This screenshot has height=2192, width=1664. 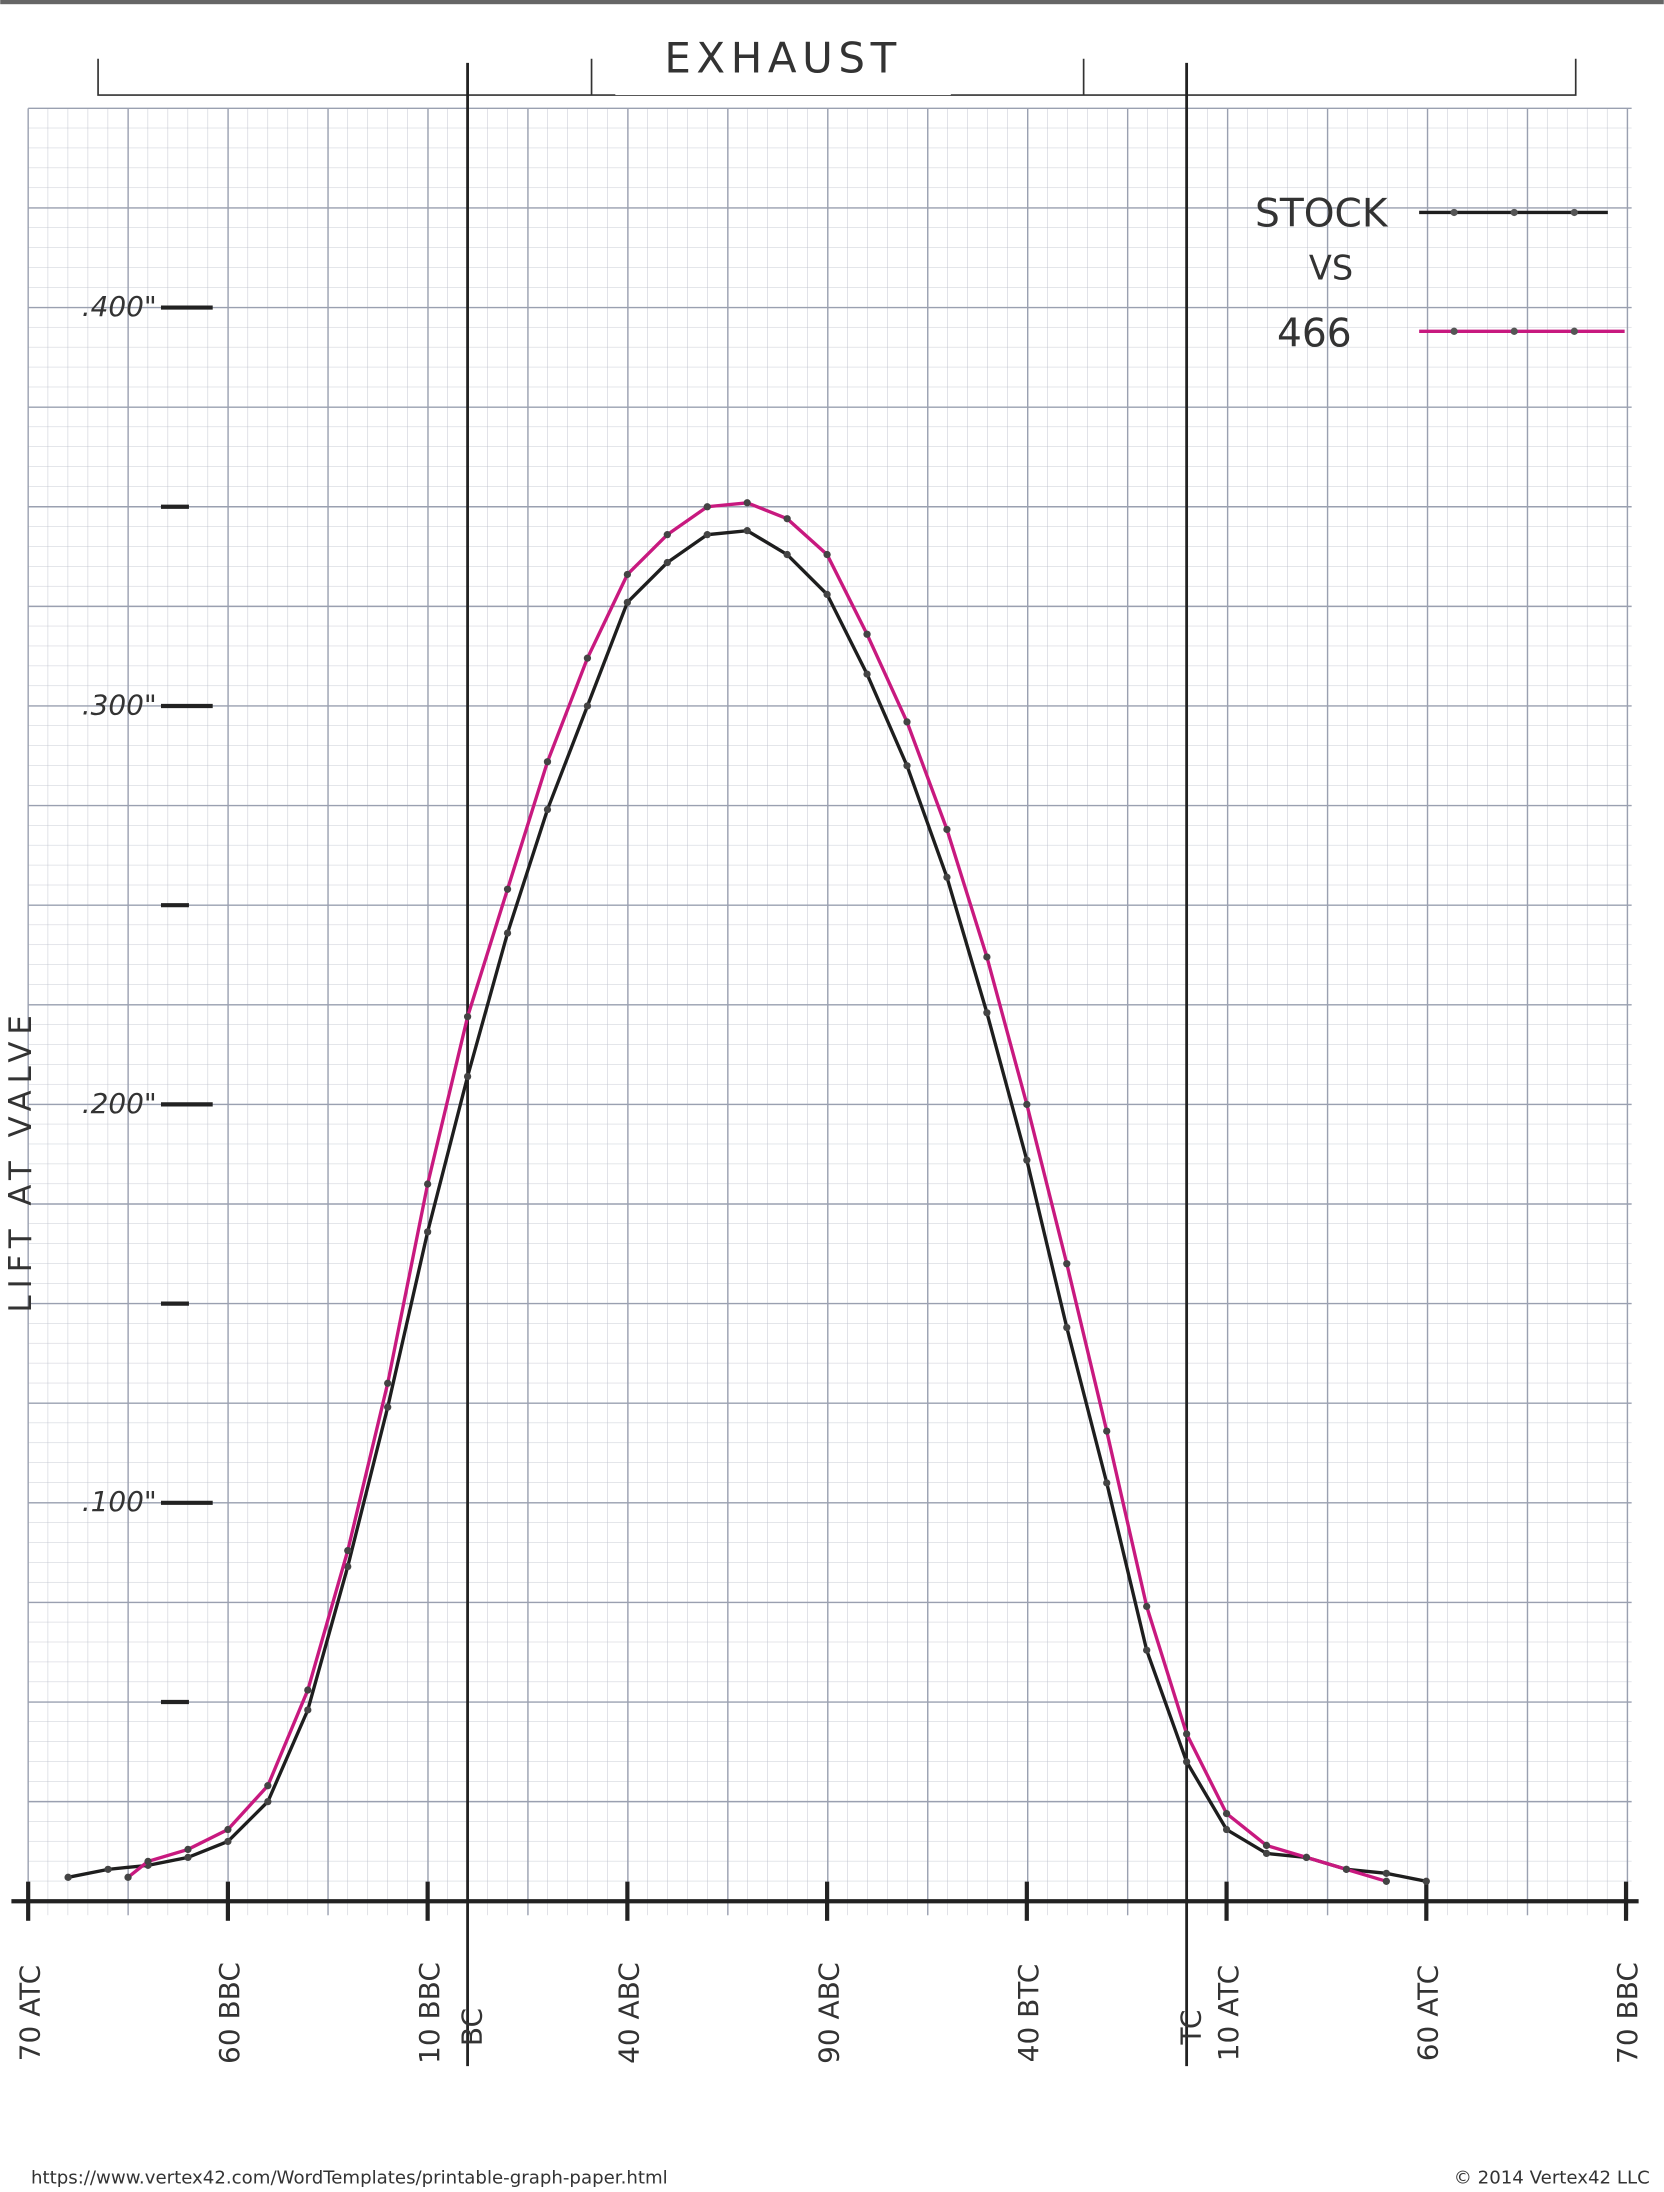 I want to click on title-bg, so click(x=783, y=67).